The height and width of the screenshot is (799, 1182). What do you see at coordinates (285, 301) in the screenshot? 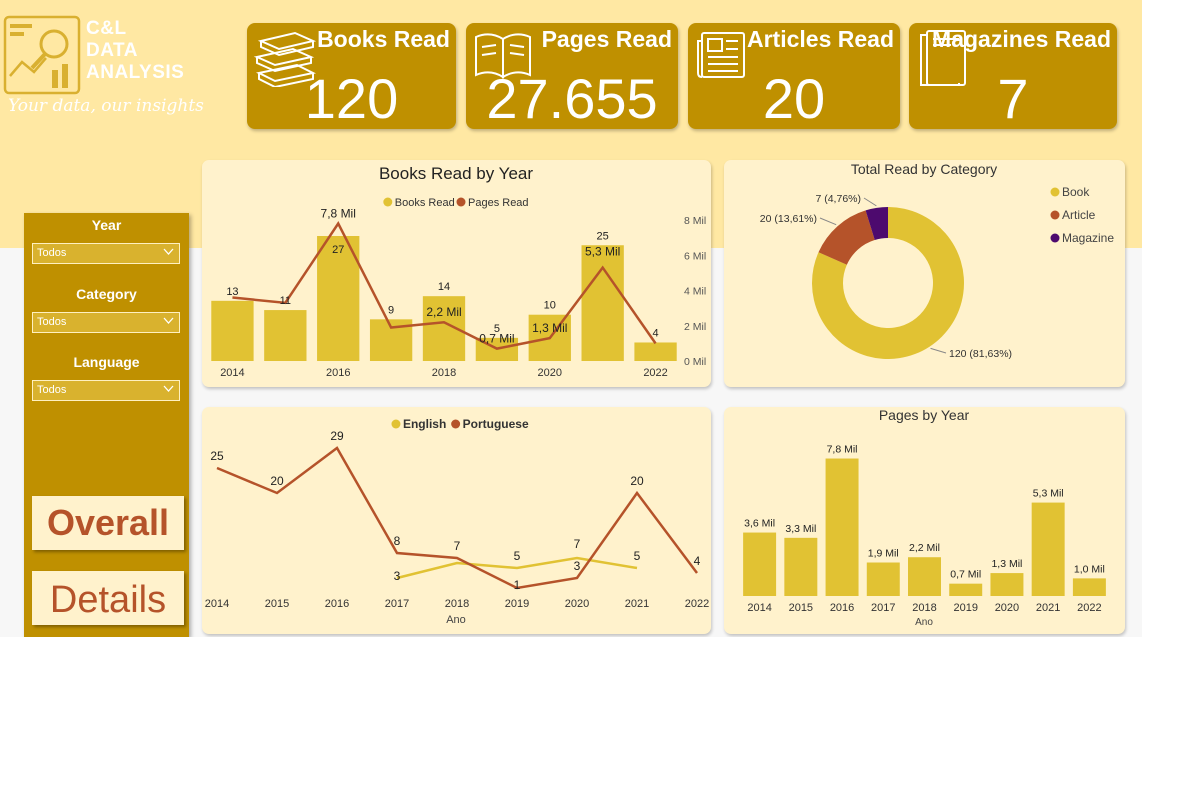
I see `data-label-books: 11` at bounding box center [285, 301].